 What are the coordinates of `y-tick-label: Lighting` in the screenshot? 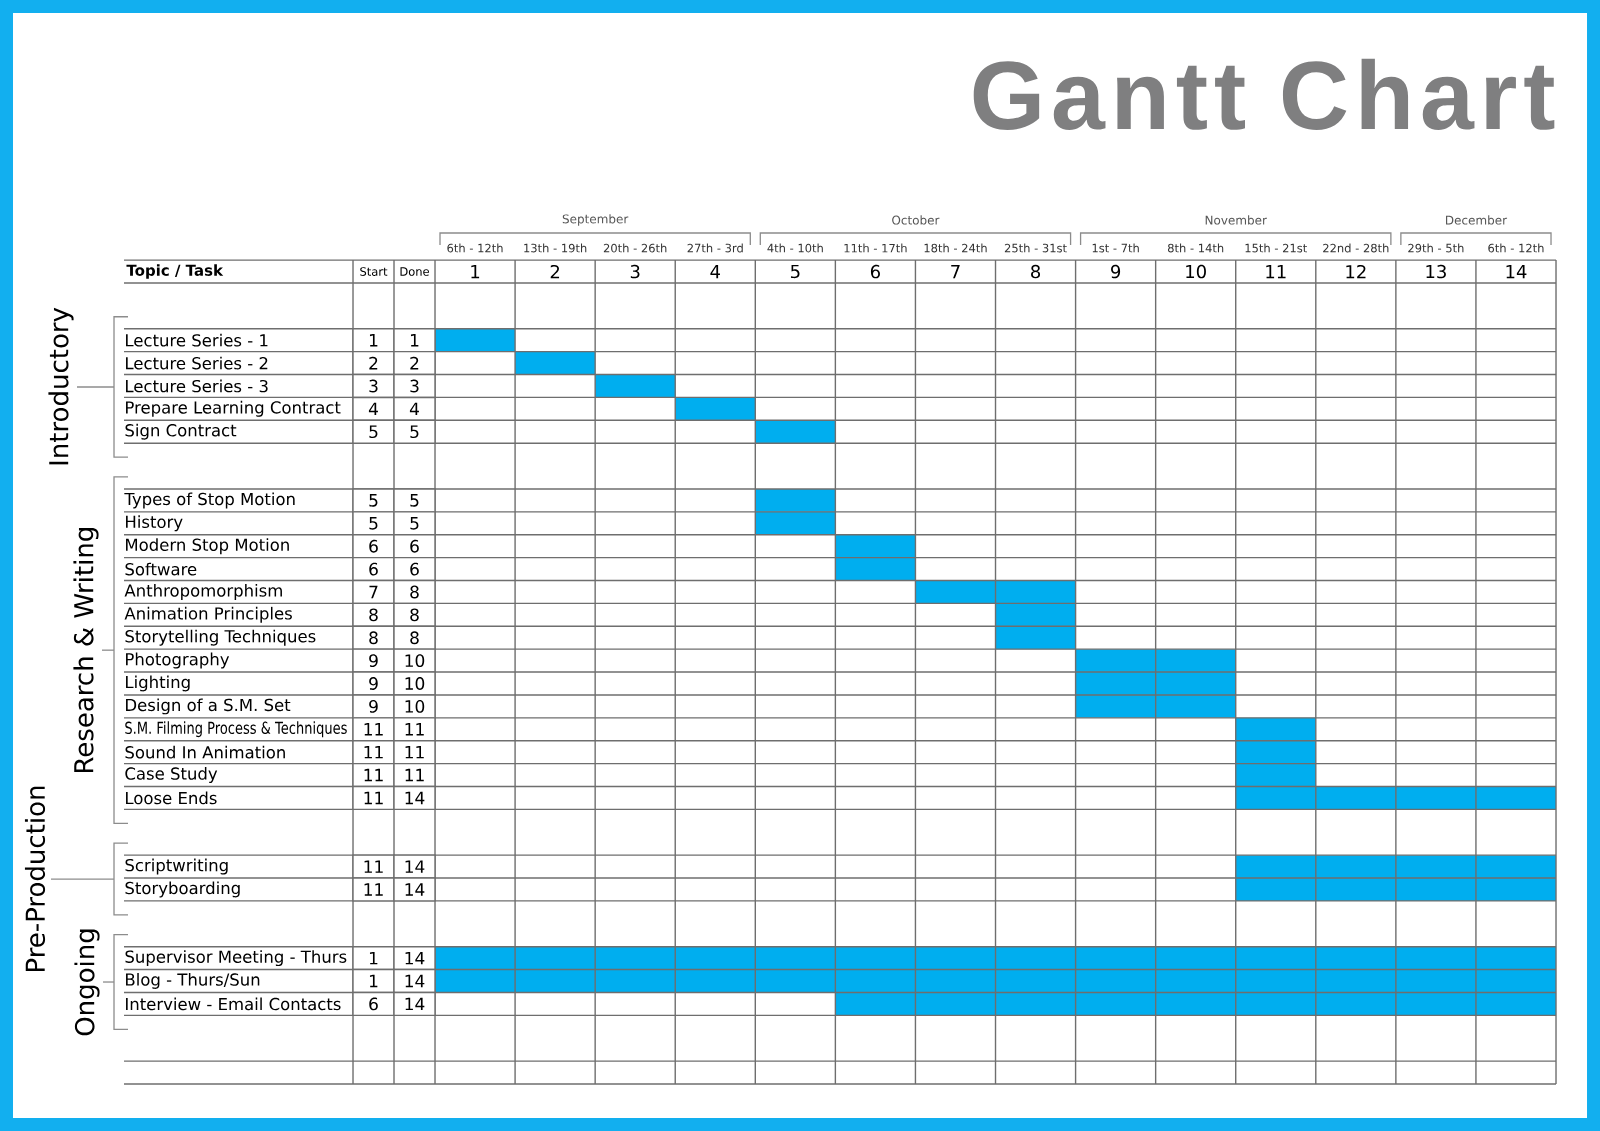 It's located at (158, 683).